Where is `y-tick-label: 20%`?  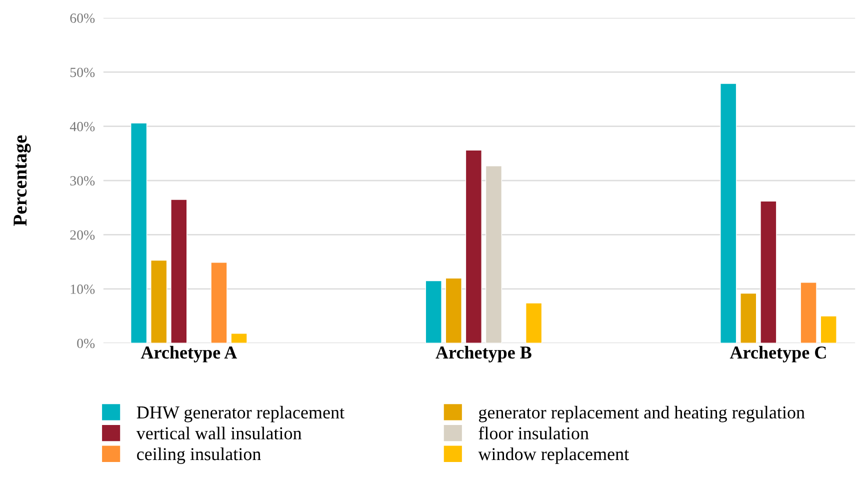
y-tick-label: 20% is located at coordinates (82, 235).